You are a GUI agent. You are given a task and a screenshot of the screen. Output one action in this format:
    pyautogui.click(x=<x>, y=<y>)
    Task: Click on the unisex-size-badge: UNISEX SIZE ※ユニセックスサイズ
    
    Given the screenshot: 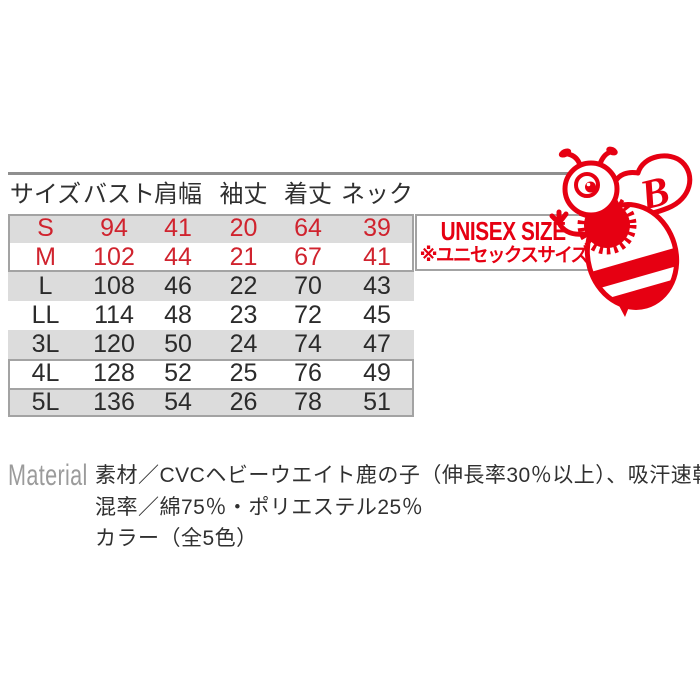 What is the action you would take?
    pyautogui.click(x=503, y=242)
    